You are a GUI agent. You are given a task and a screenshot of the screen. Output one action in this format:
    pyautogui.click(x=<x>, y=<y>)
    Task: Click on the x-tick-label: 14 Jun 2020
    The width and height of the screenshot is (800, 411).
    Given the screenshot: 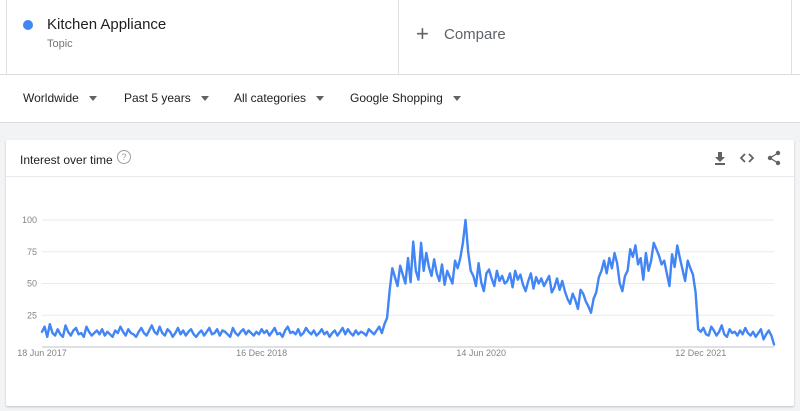 What is the action you would take?
    pyautogui.click(x=481, y=353)
    